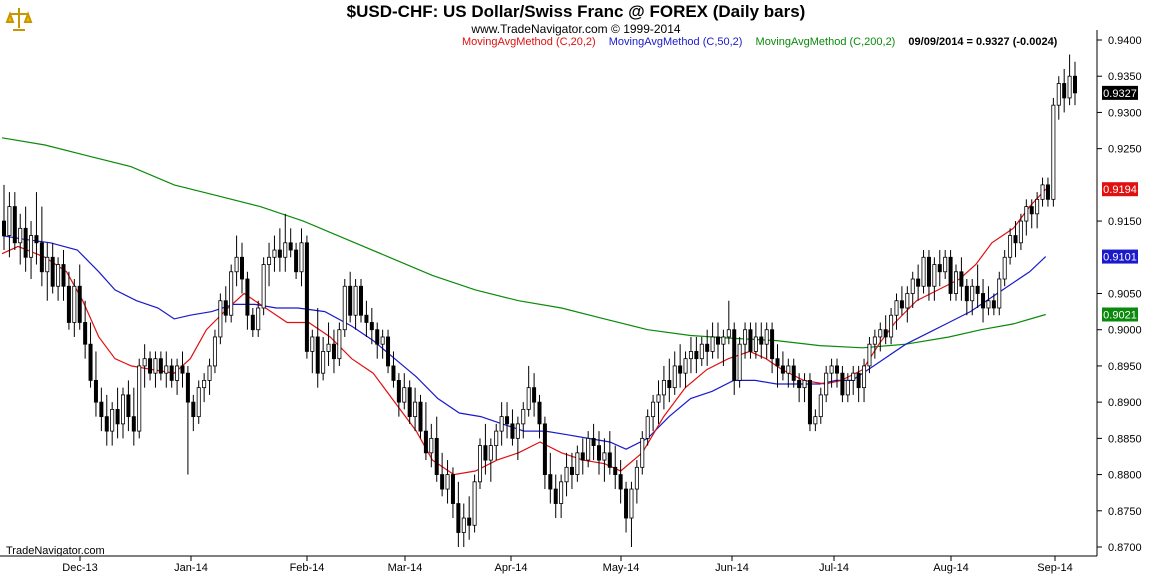 This screenshot has height=576, width=1152. Describe the element at coordinates (405, 568) in the screenshot. I see `x-tick-label-3: Mar-14` at that location.